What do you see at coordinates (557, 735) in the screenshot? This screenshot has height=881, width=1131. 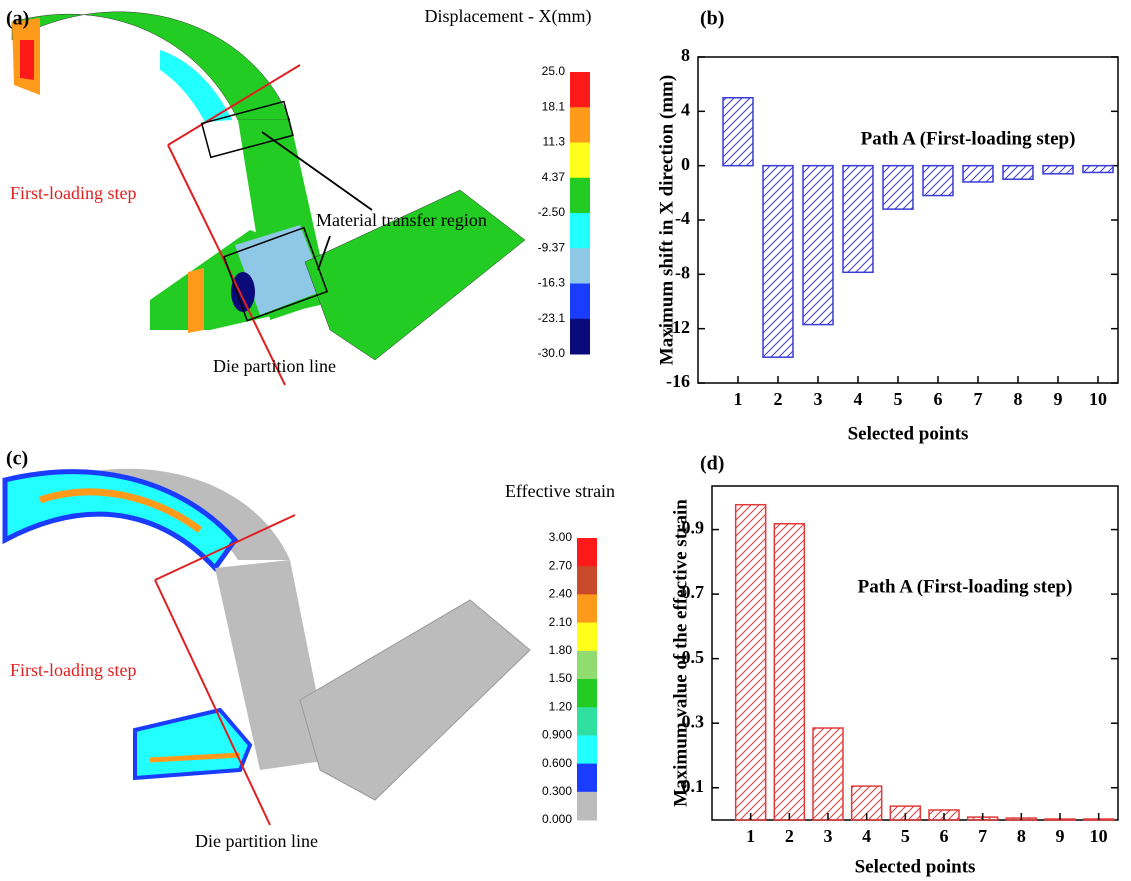 I see `colorbar-label: 0.900` at bounding box center [557, 735].